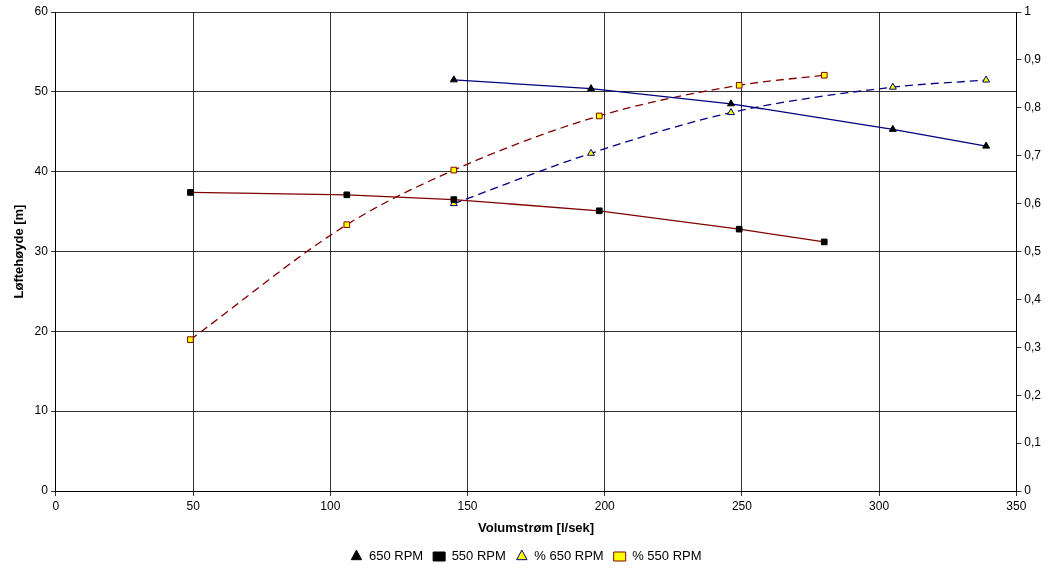 The height and width of the screenshot is (577, 1052). I want to click on y2-tick-label: 0,1, so click(1033, 442).